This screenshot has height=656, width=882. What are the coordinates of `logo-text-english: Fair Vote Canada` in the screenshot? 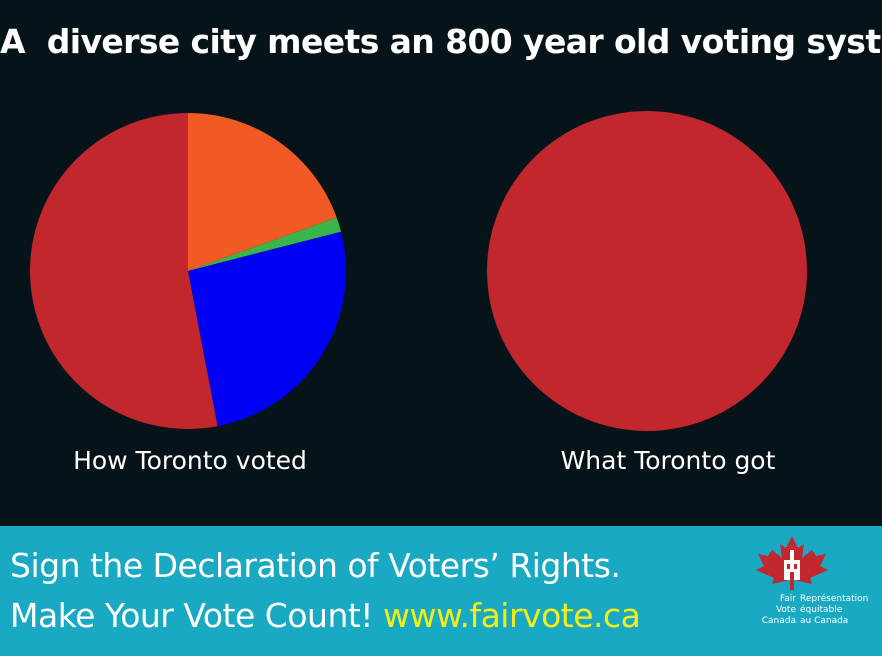 It's located at (776, 610).